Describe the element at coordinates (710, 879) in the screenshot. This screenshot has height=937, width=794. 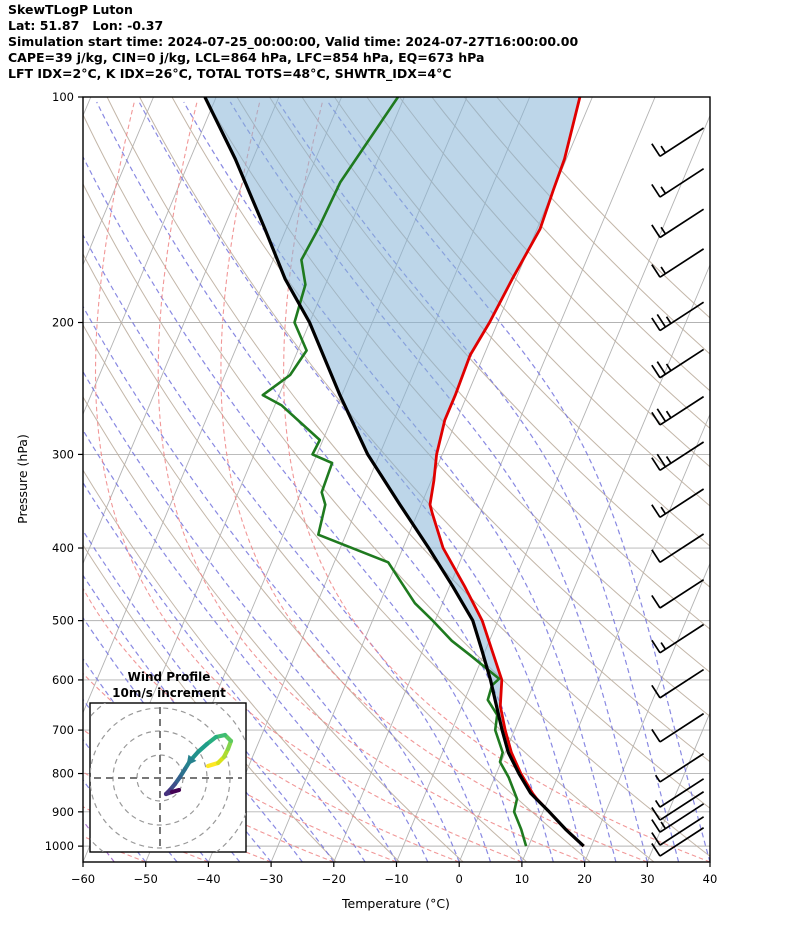
I see `x-tick-label: 40` at that location.